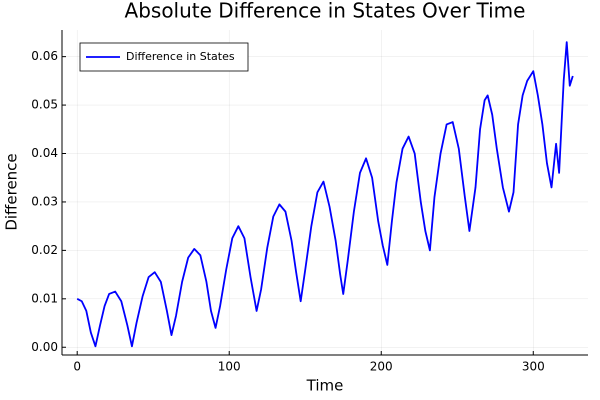  What do you see at coordinates (325, 386) in the screenshot?
I see `x-axis-label: Time` at bounding box center [325, 386].